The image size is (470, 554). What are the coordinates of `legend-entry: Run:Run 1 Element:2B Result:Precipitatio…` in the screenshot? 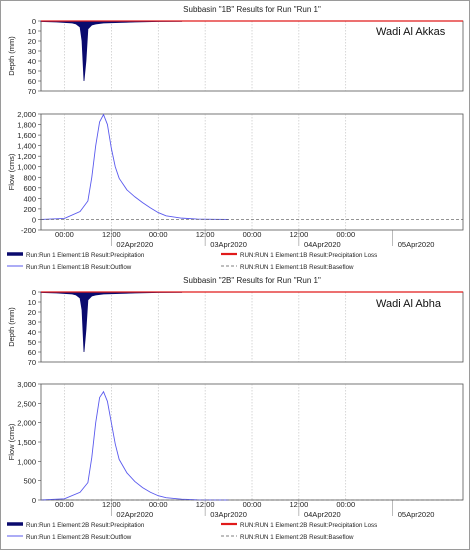 It's located at (85, 525).